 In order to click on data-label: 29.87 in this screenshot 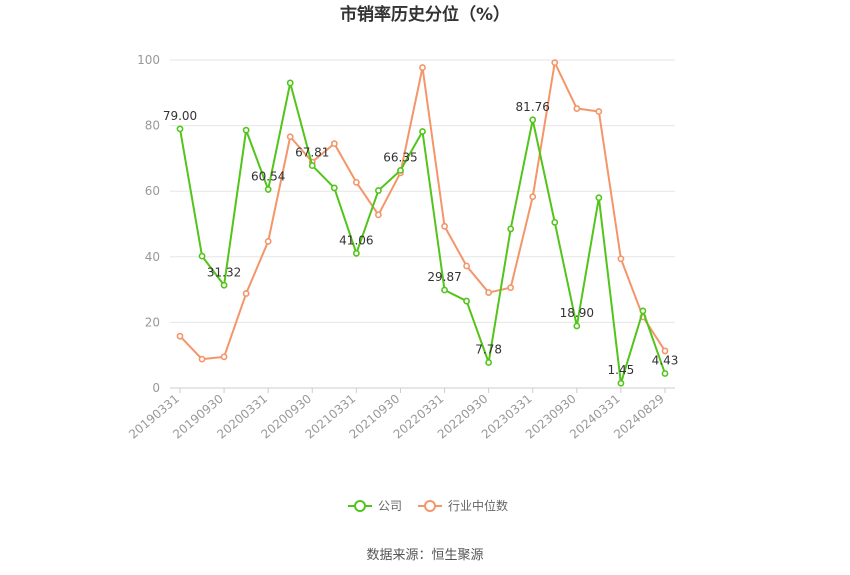, I will do `click(444, 277)`.